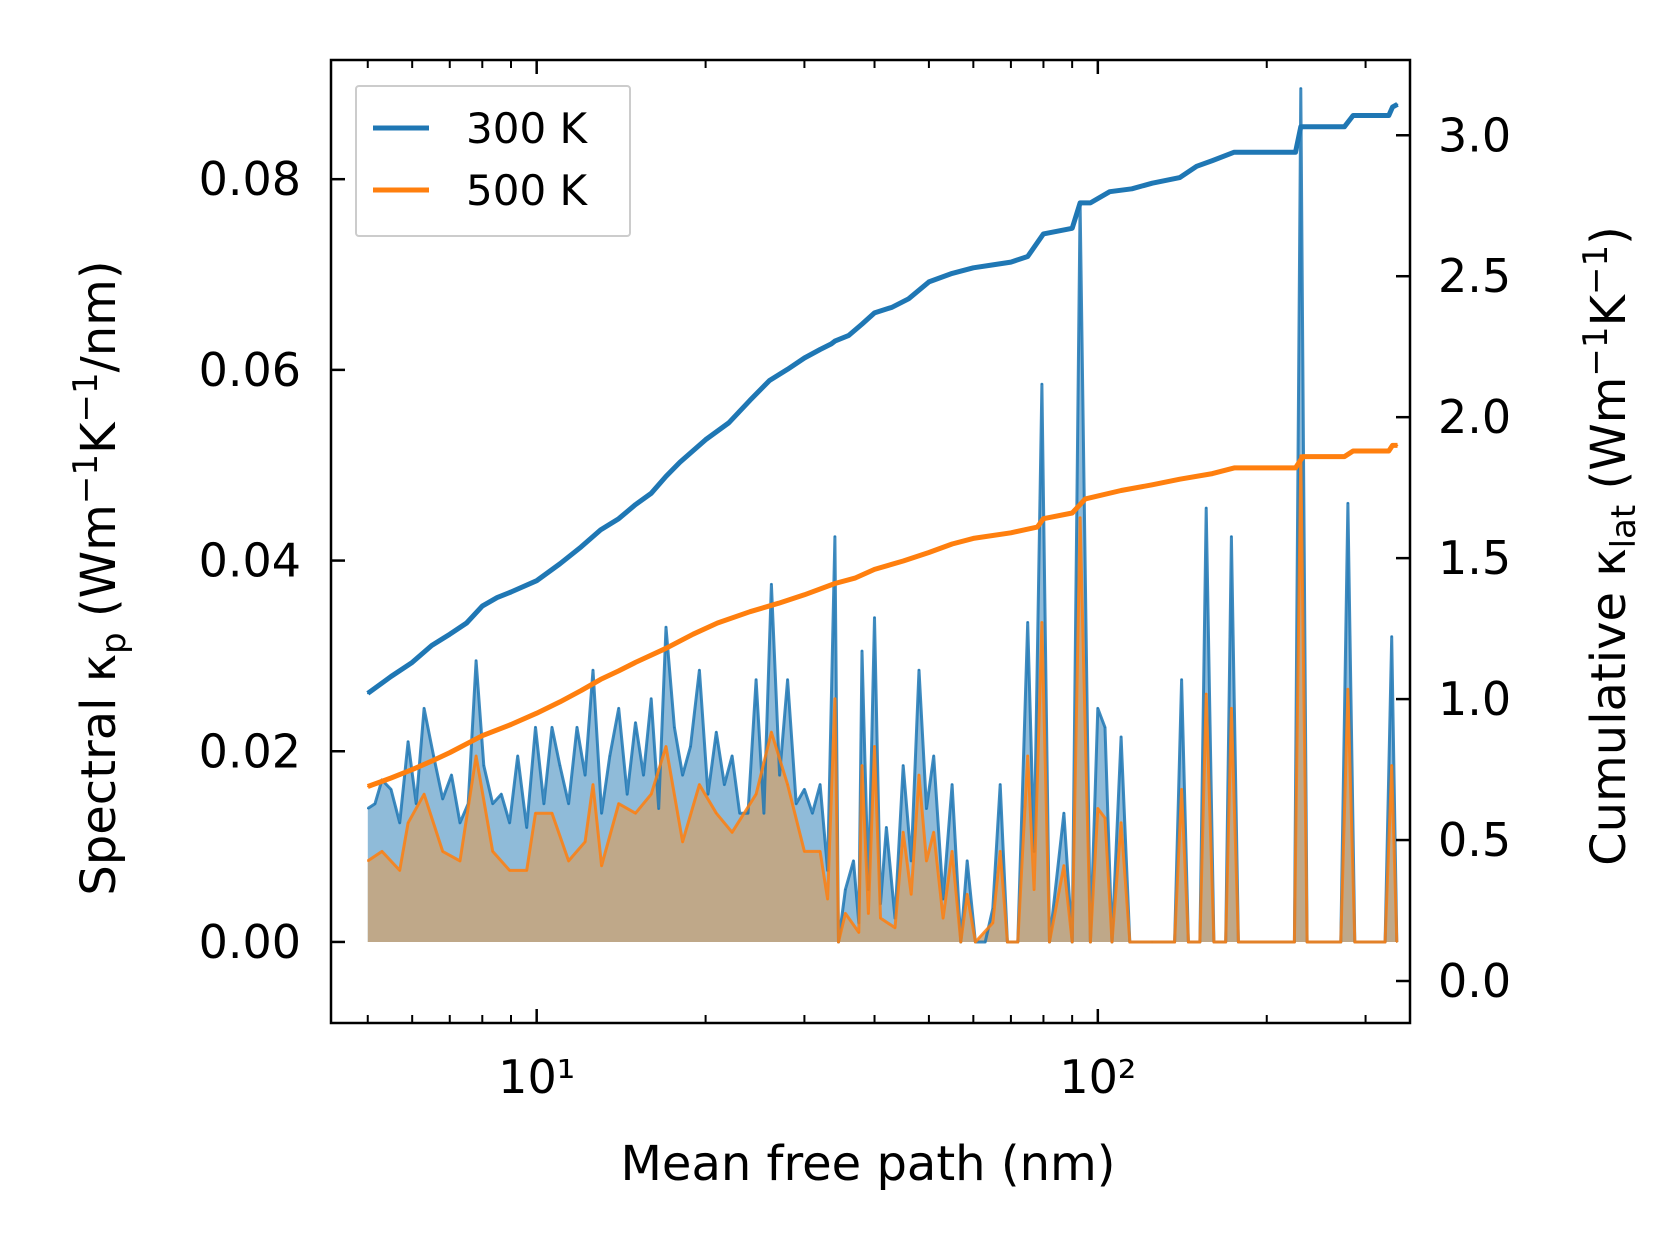  I want to click on y-right-tick-label: 0.0, so click(1474, 981).